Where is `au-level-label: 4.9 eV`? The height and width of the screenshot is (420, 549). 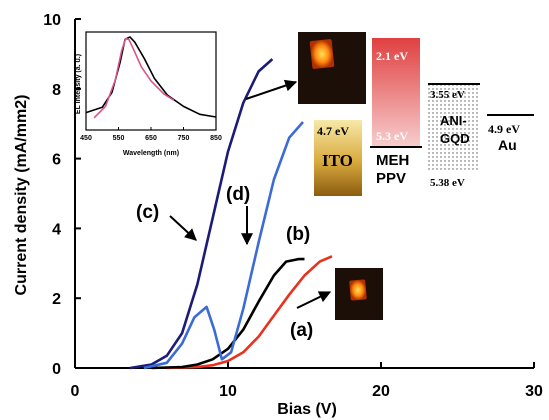 au-level-label: 4.9 eV is located at coordinates (504, 129).